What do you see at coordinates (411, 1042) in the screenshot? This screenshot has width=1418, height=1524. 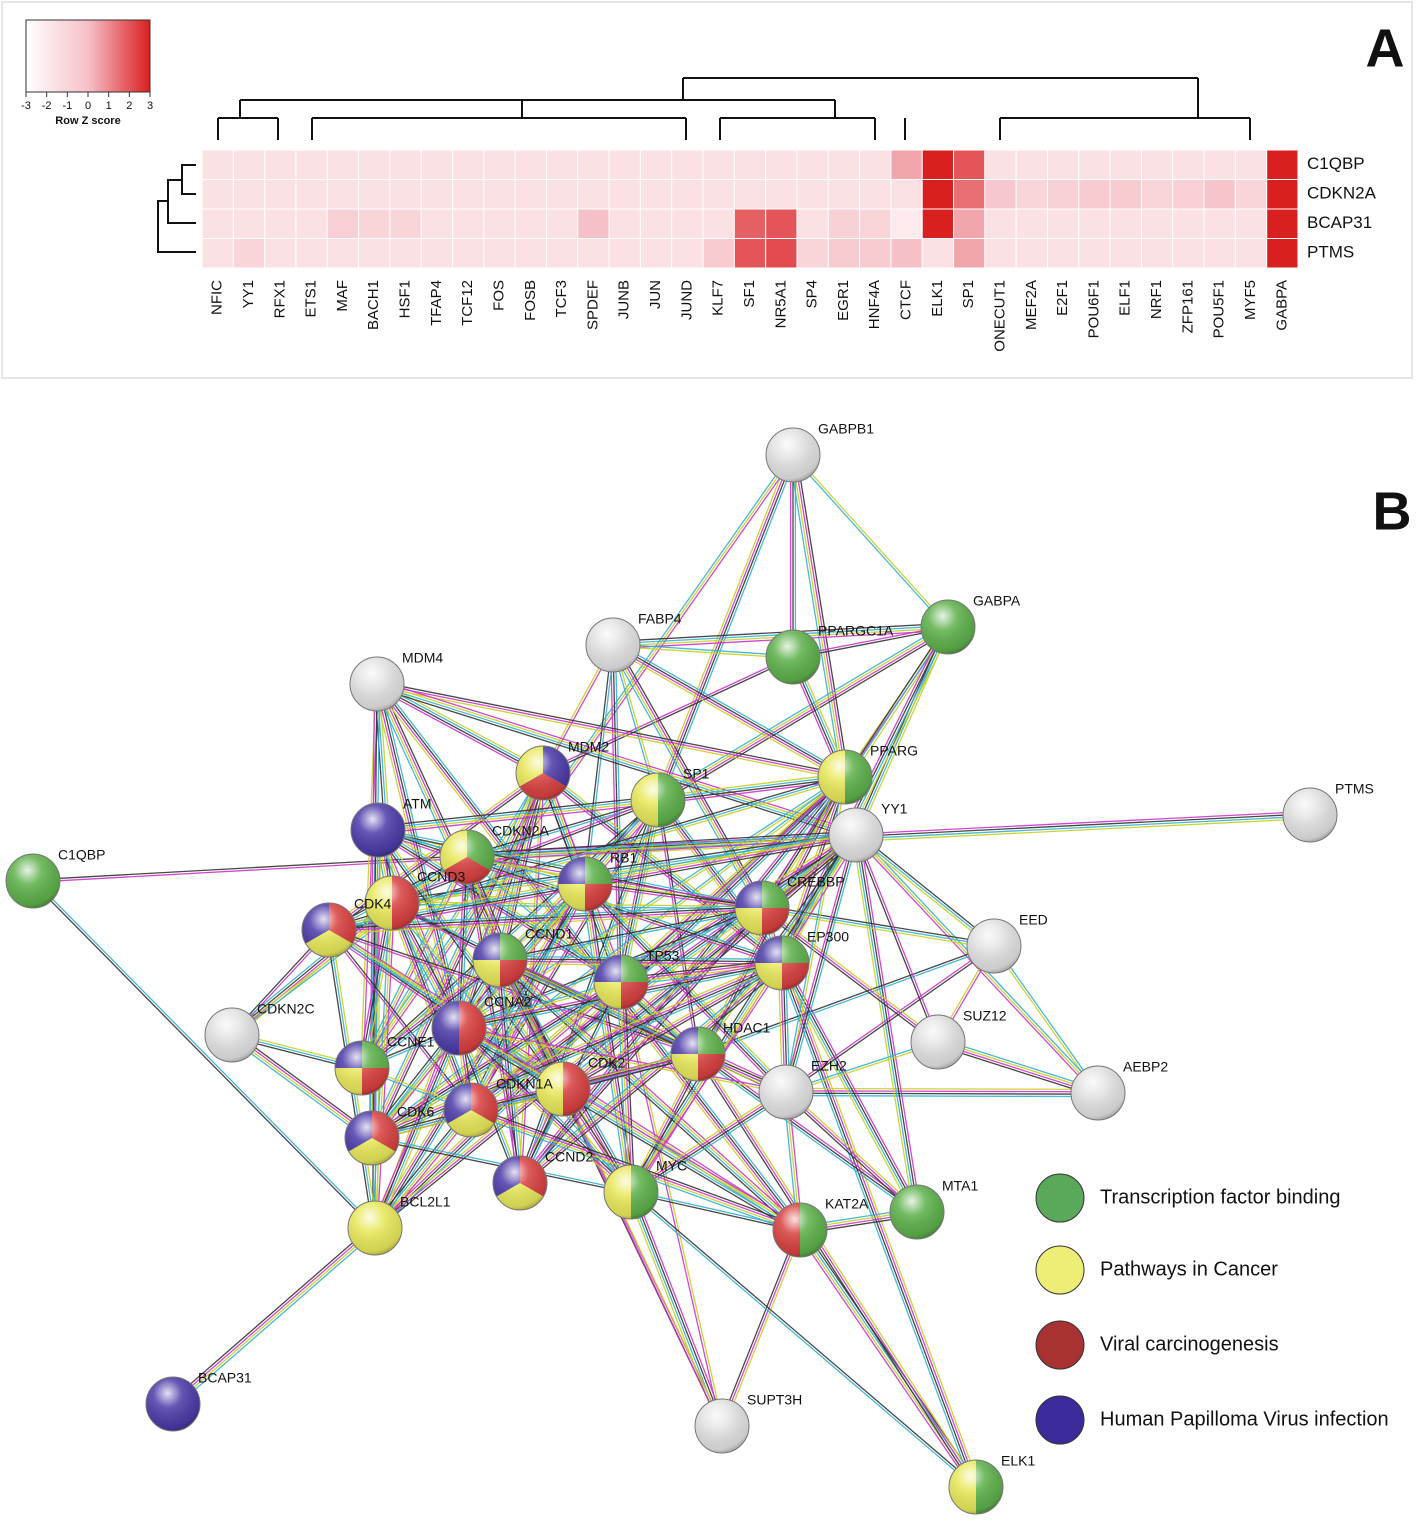 I see `node-label: CCNE1` at bounding box center [411, 1042].